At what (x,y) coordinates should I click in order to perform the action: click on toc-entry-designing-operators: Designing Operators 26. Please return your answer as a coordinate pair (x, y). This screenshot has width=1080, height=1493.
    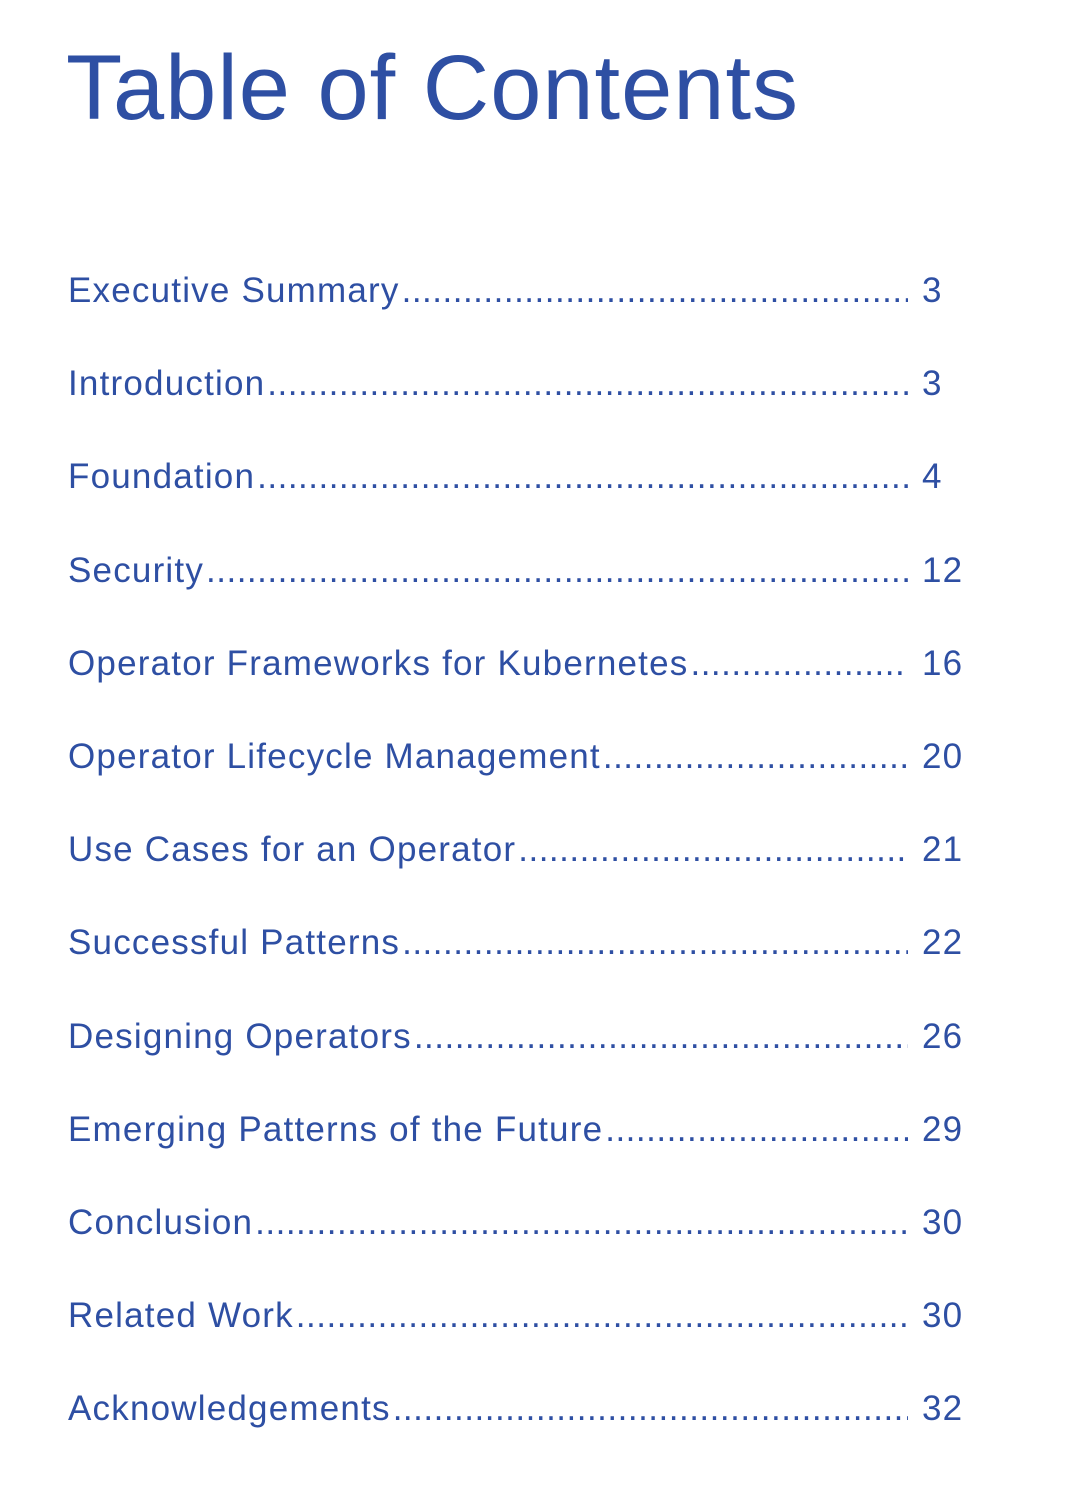
    Looking at the image, I should click on (524, 1036).